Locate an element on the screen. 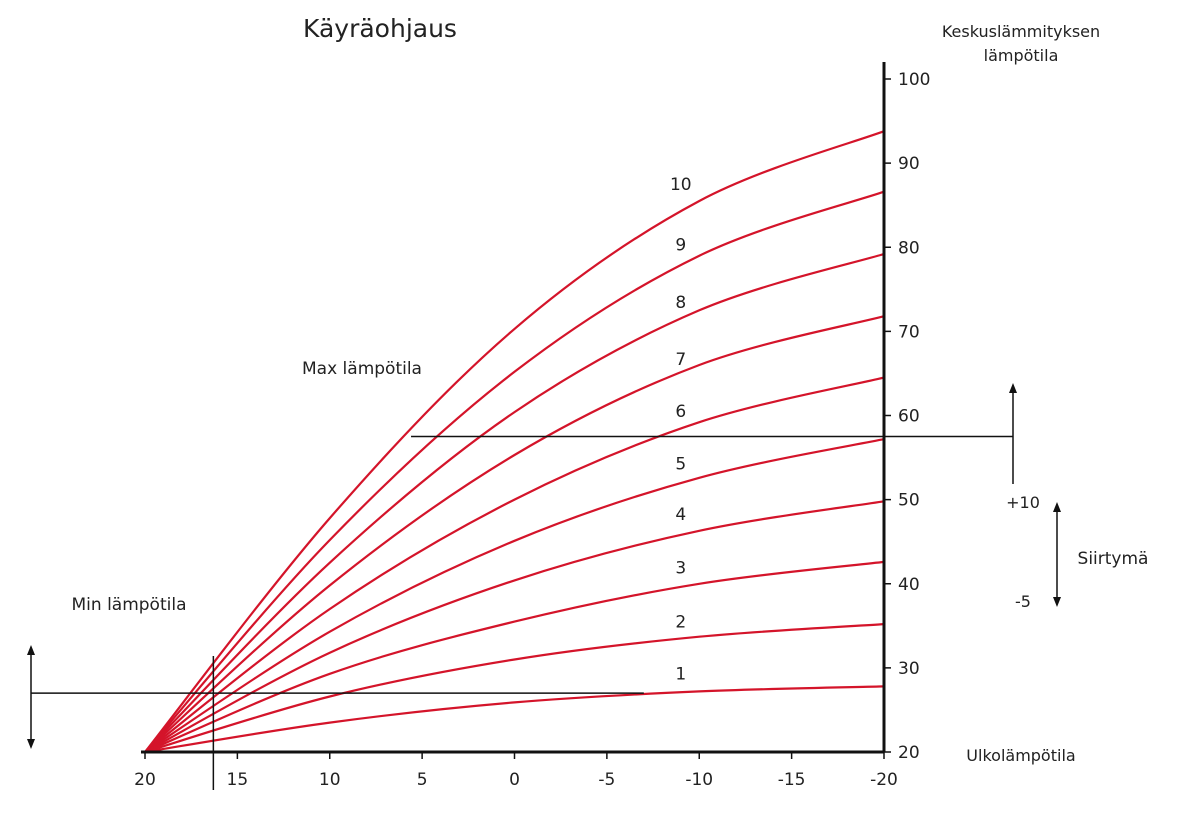  y-axis-label-line2: lämpötila is located at coordinates (1021, 55).